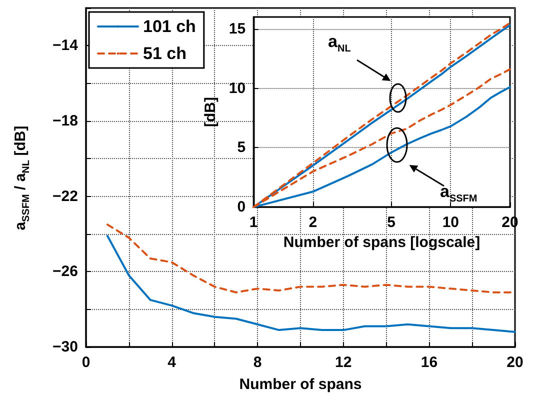 This screenshot has height=405, width=536. I want to click on x-axis-title: Number of spans [logscale], so click(381, 242).